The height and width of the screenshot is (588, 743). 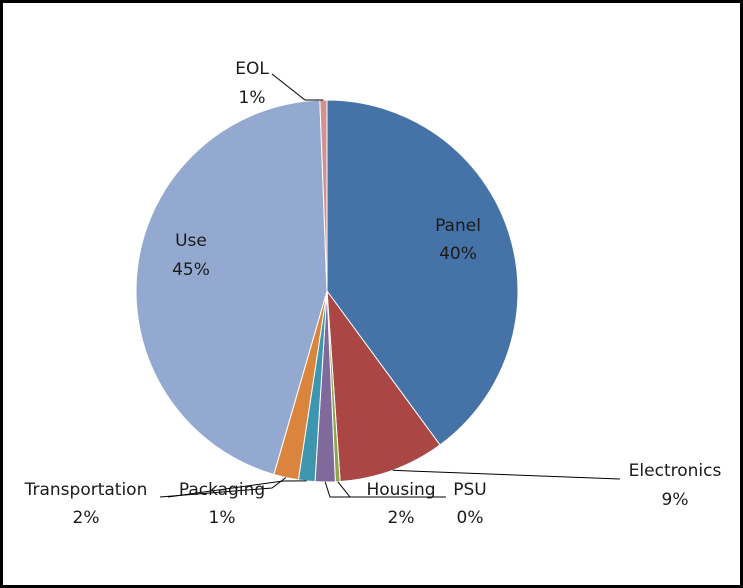 I want to click on label-housing-name: Housing, so click(x=400, y=490).